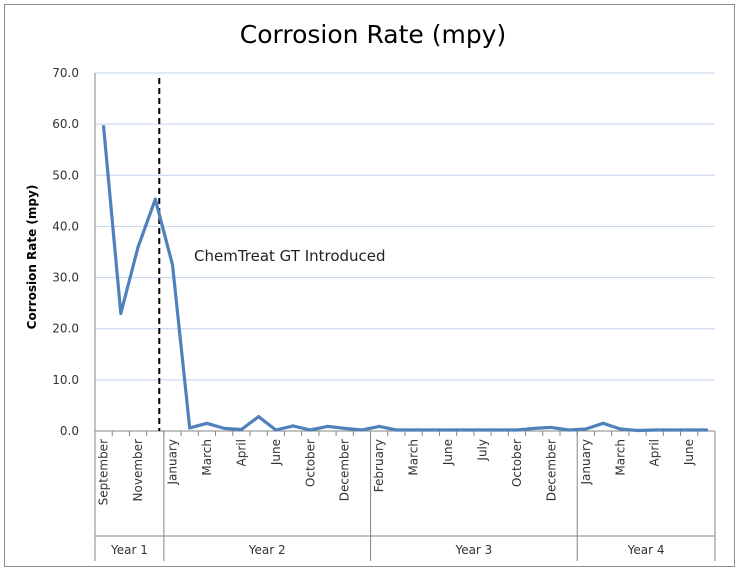 This screenshot has height=573, width=741. I want to click on y-tick-label: 60.0, so click(65, 124).